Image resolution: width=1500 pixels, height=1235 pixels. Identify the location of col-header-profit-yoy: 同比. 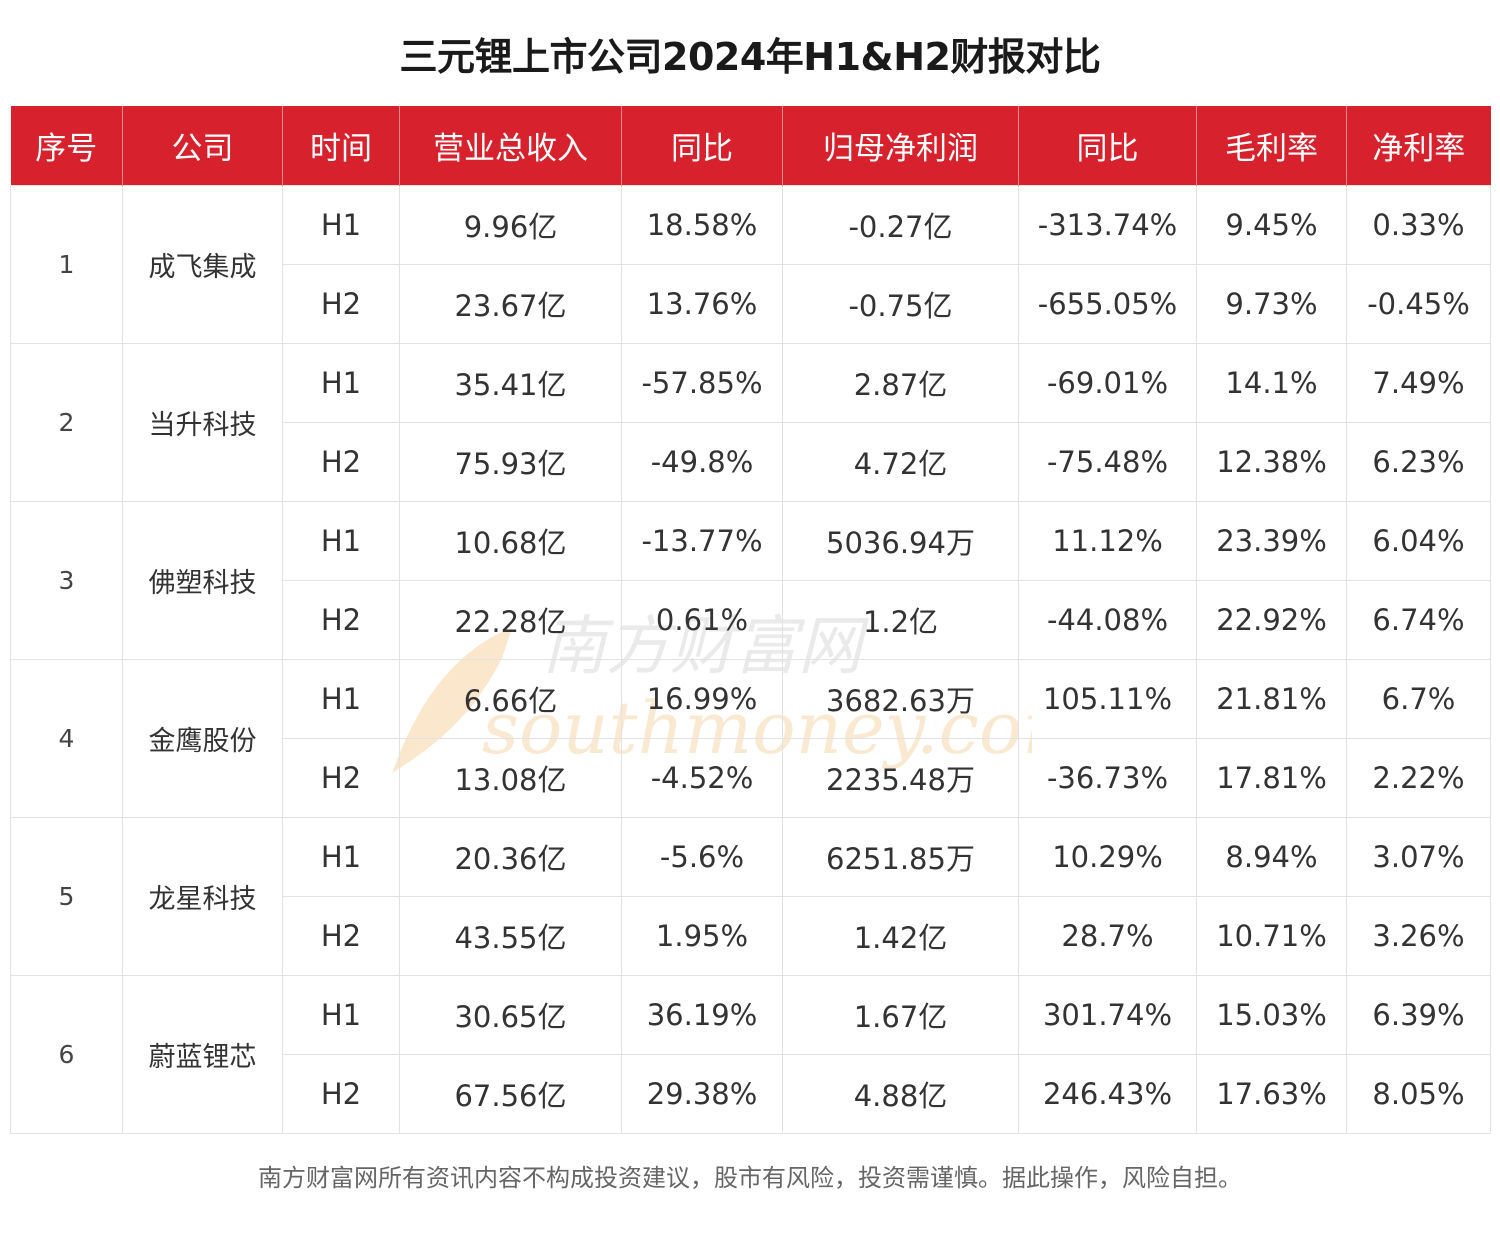
(1107, 146).